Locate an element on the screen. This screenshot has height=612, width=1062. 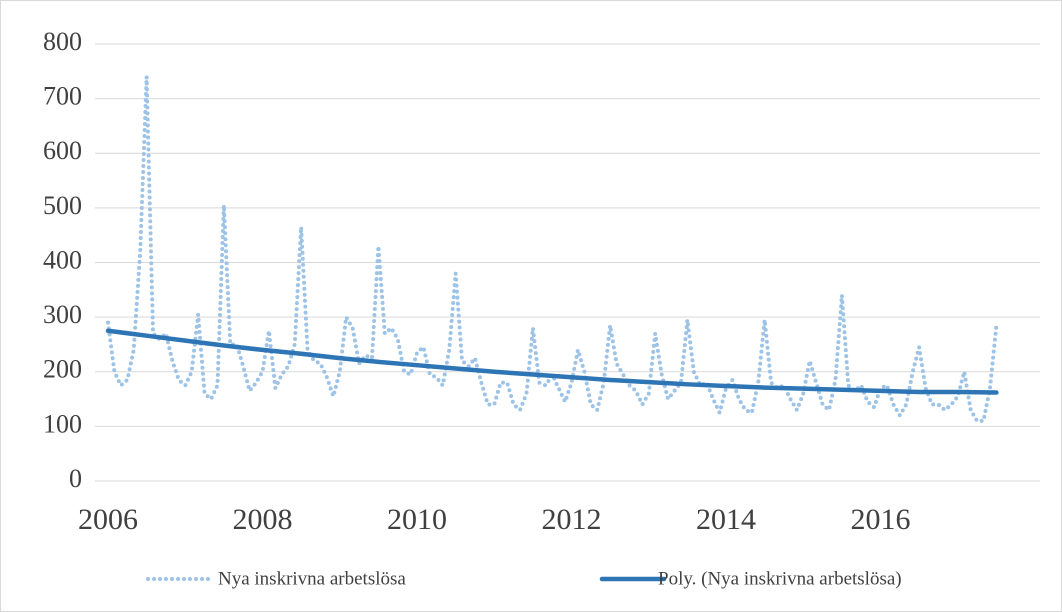
x-tick-label: 2010 is located at coordinates (417, 519).